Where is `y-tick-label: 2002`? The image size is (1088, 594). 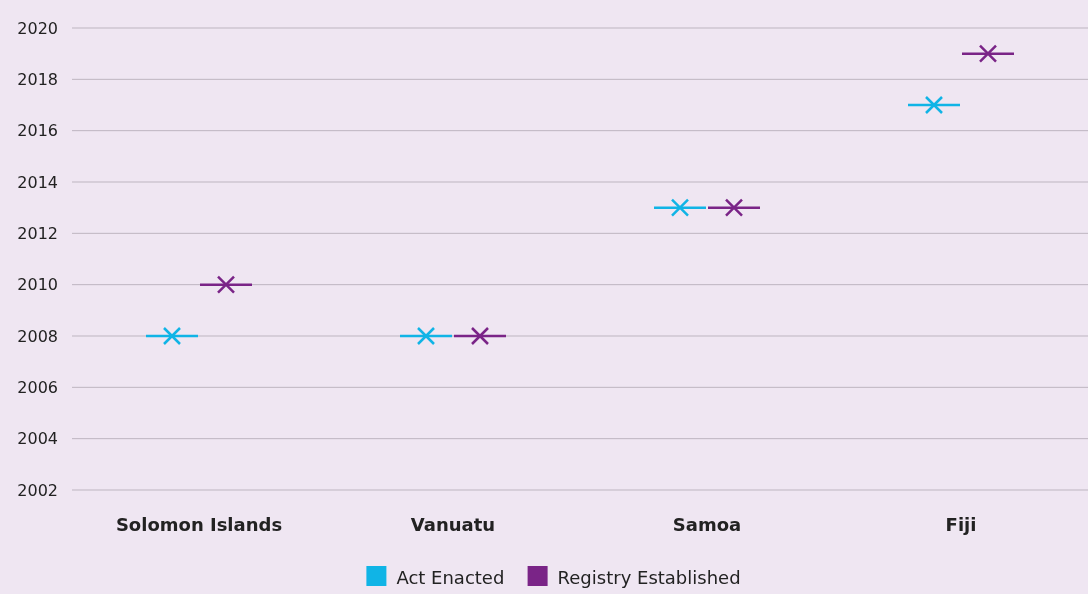
y-tick-label: 2002 is located at coordinates (37, 490).